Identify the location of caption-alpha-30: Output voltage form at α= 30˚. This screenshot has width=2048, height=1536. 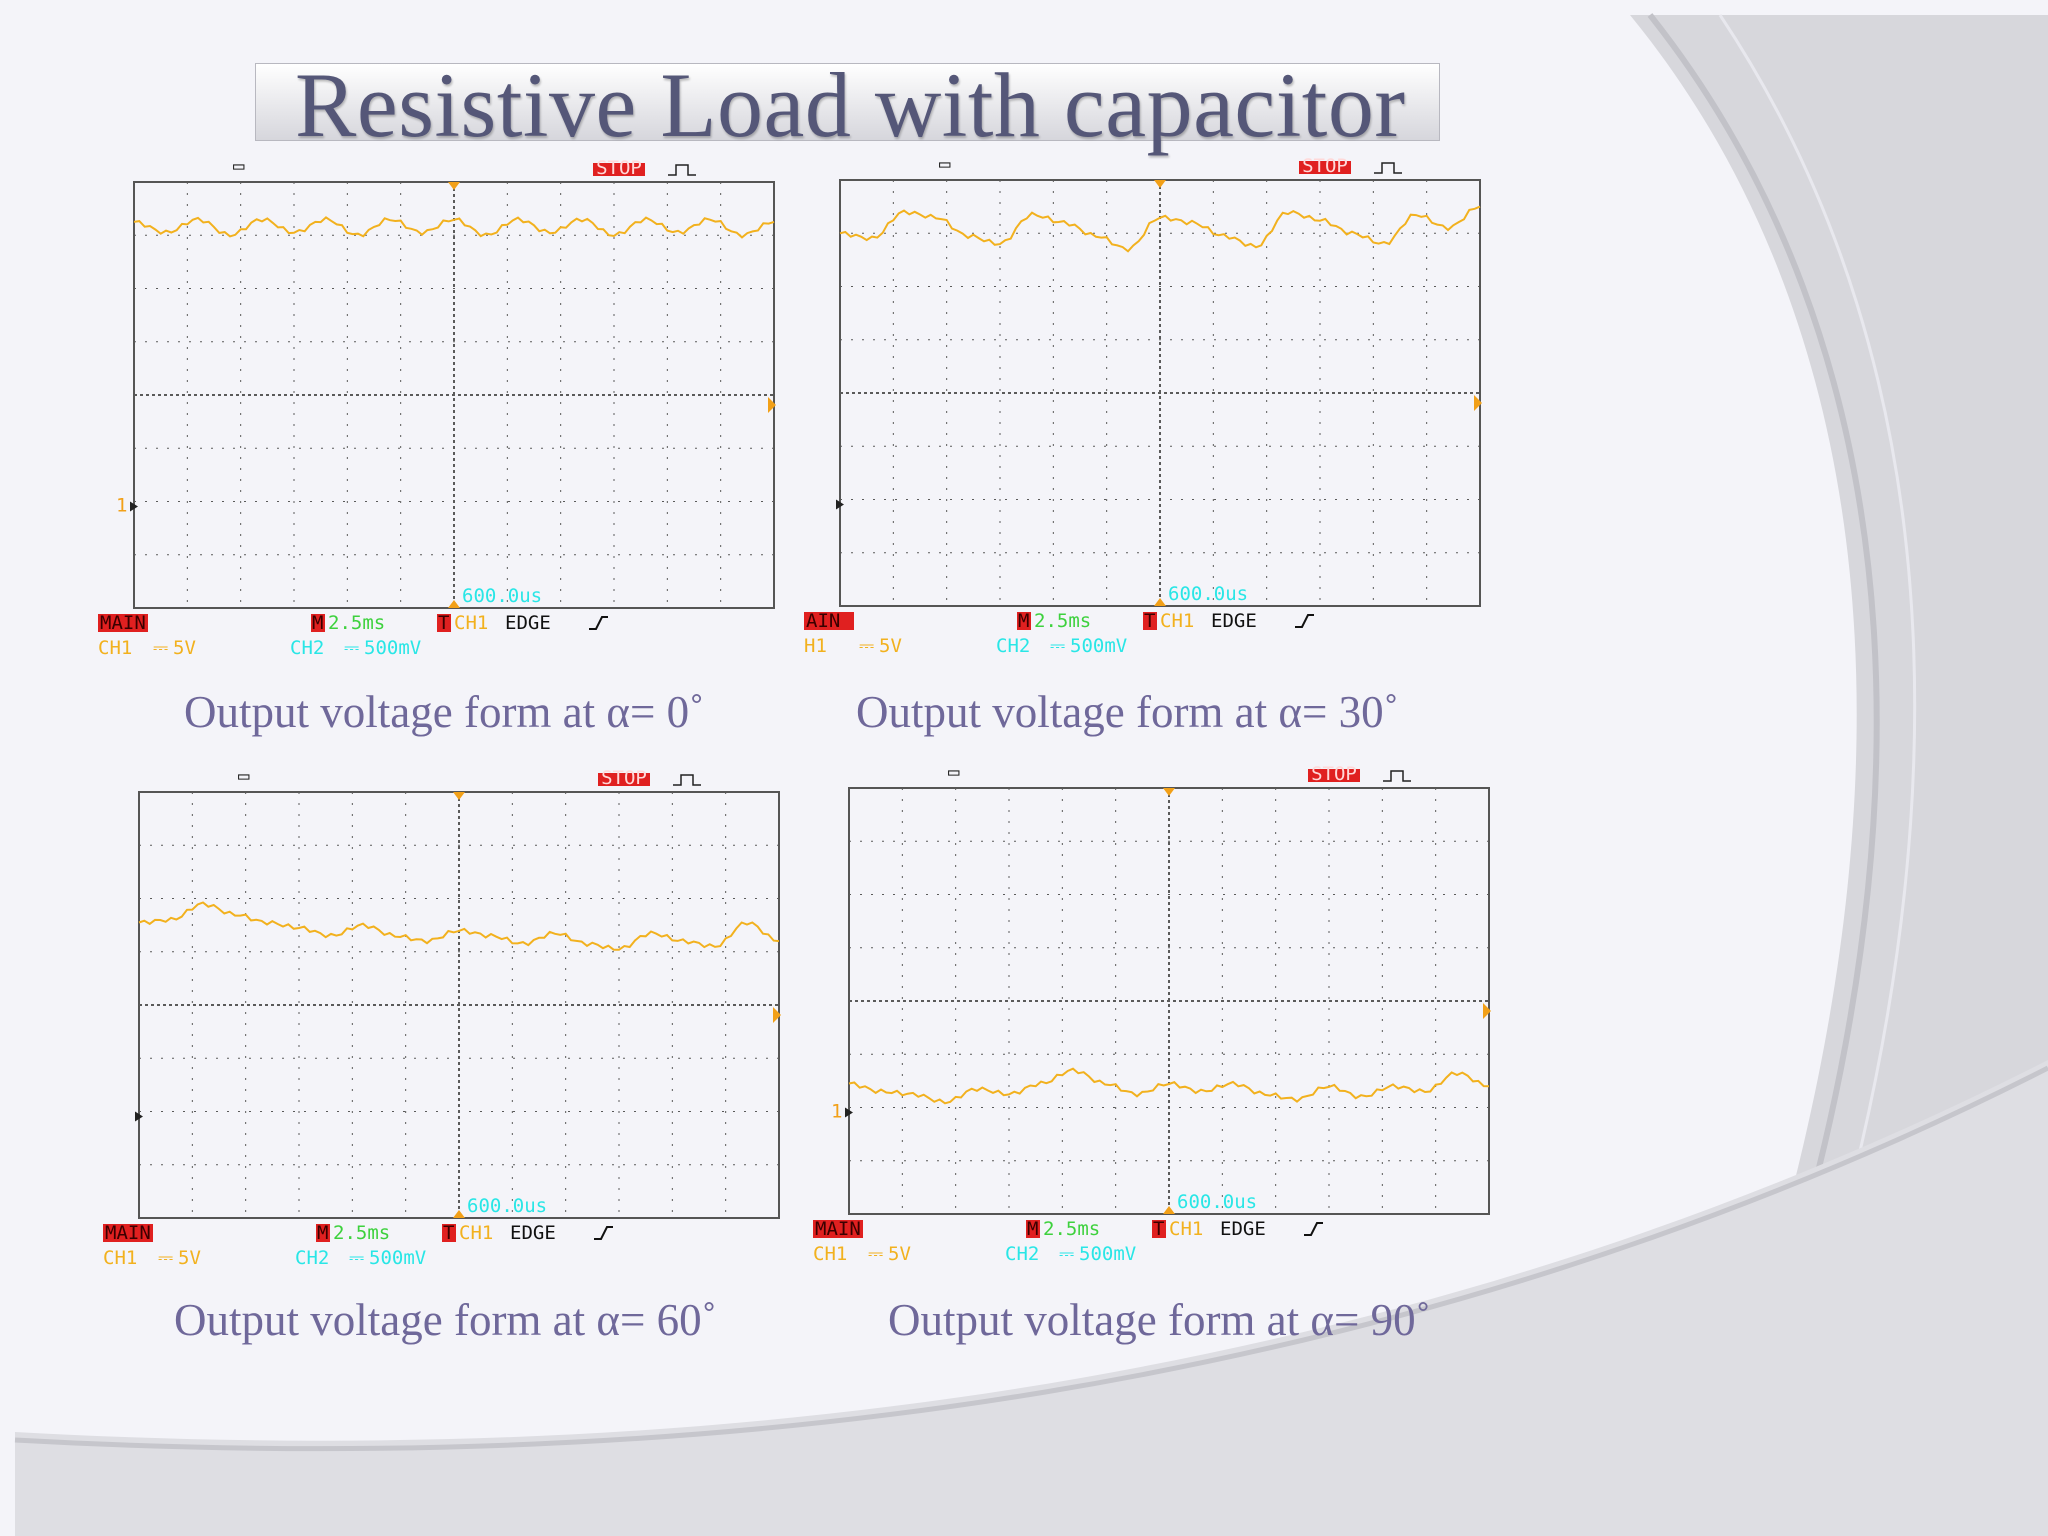
(1127, 712).